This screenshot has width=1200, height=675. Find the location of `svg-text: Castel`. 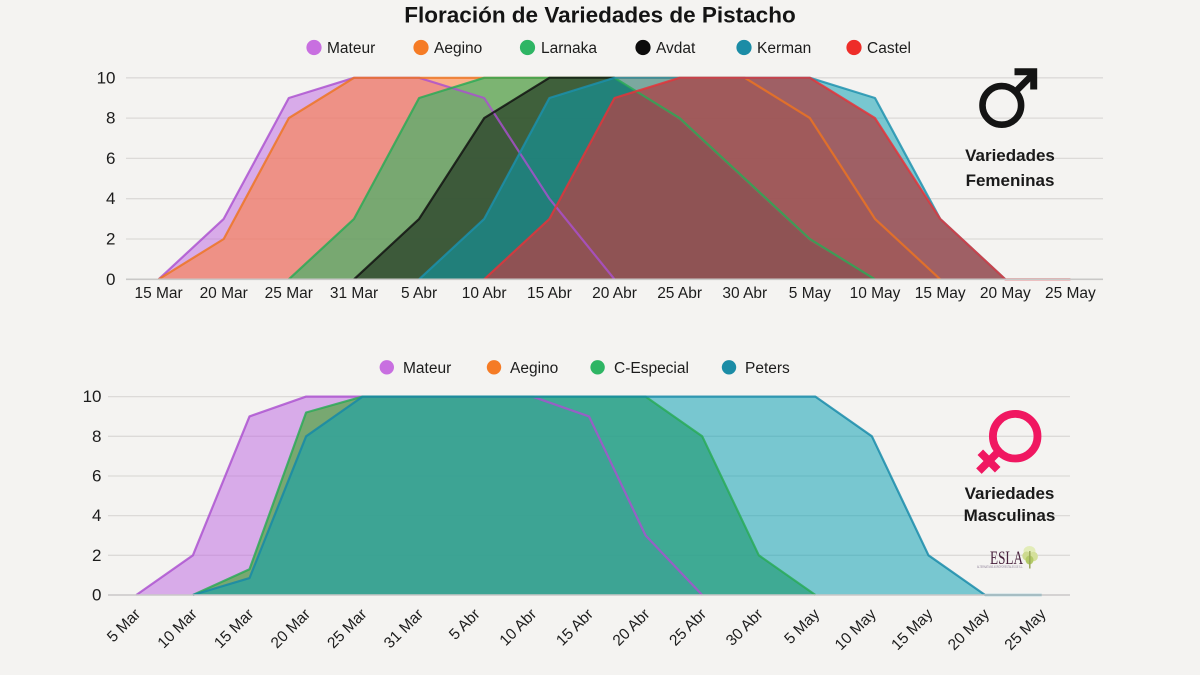

svg-text: Castel is located at coordinates (889, 48).